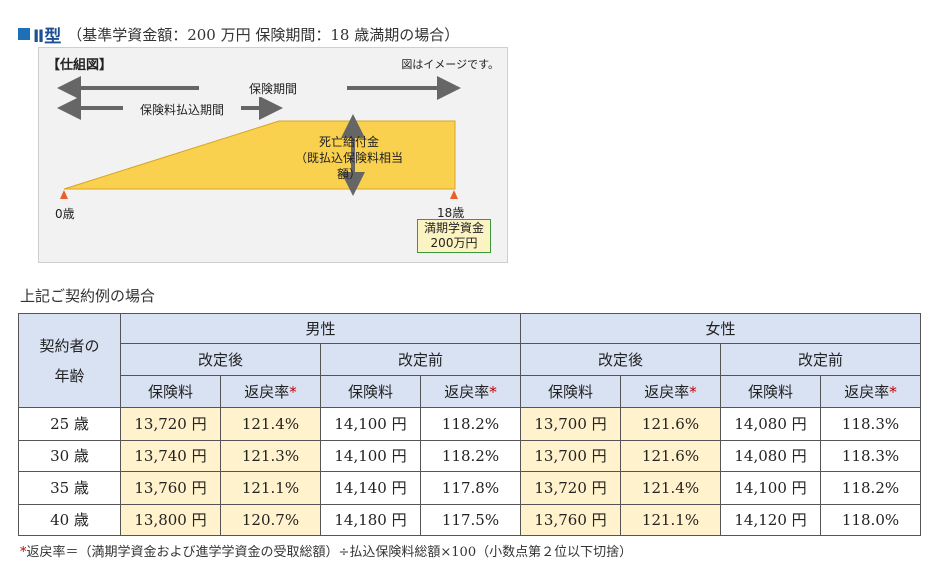 The image size is (937, 569). I want to click on male-after-premium-header: 保険料, so click(170, 391).